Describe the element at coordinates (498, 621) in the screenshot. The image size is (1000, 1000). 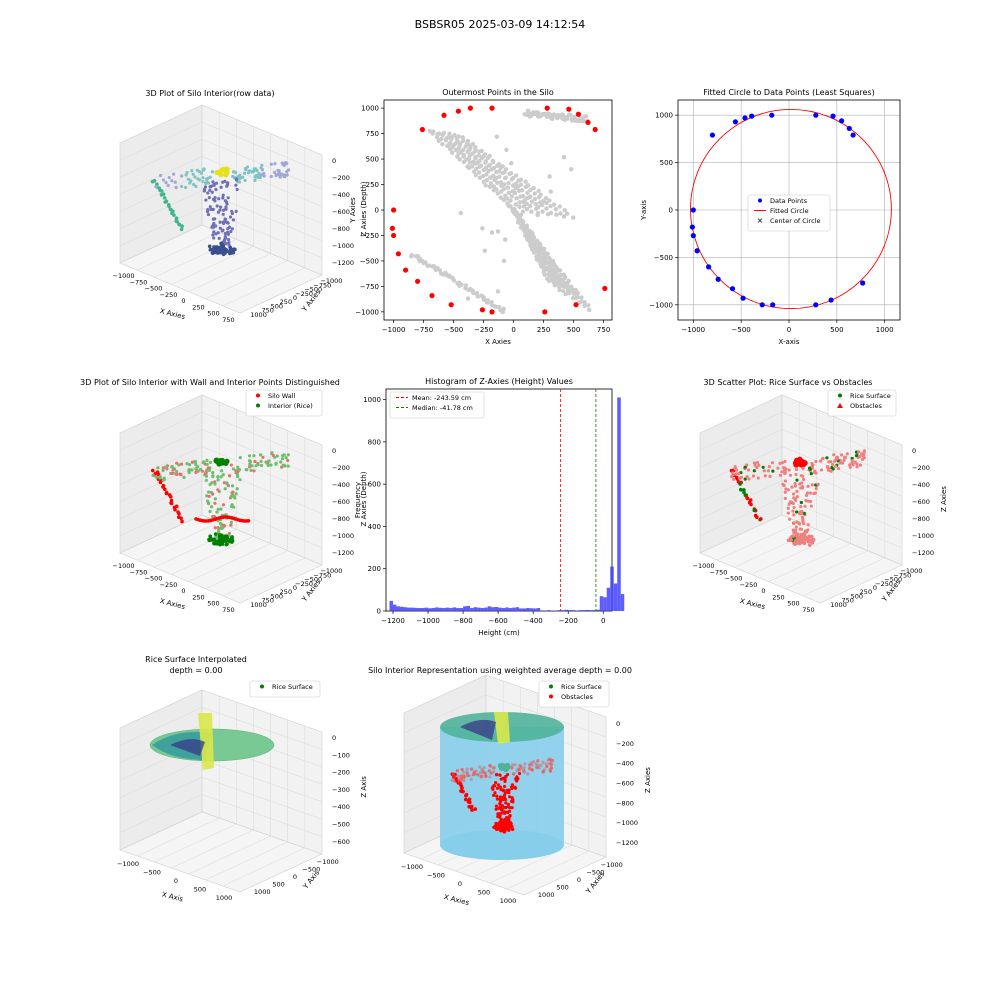
I see `x-tick-label: −600` at that location.